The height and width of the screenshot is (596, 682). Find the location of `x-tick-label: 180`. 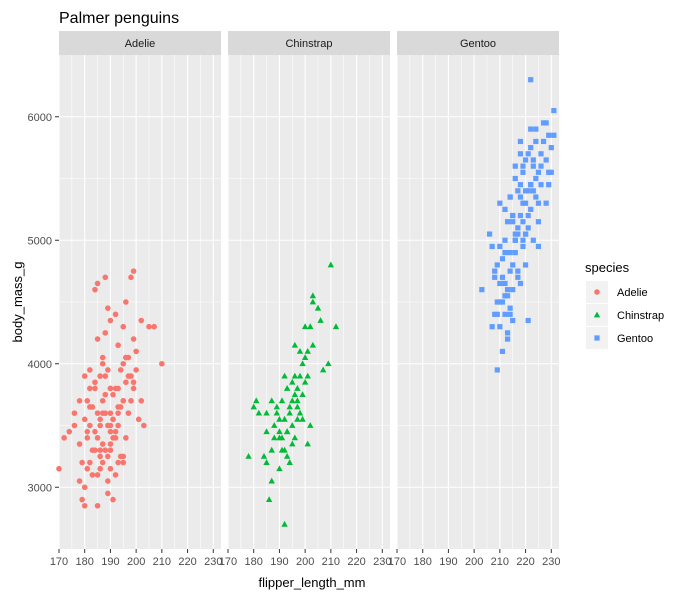

x-tick-label: 180 is located at coordinates (423, 562).